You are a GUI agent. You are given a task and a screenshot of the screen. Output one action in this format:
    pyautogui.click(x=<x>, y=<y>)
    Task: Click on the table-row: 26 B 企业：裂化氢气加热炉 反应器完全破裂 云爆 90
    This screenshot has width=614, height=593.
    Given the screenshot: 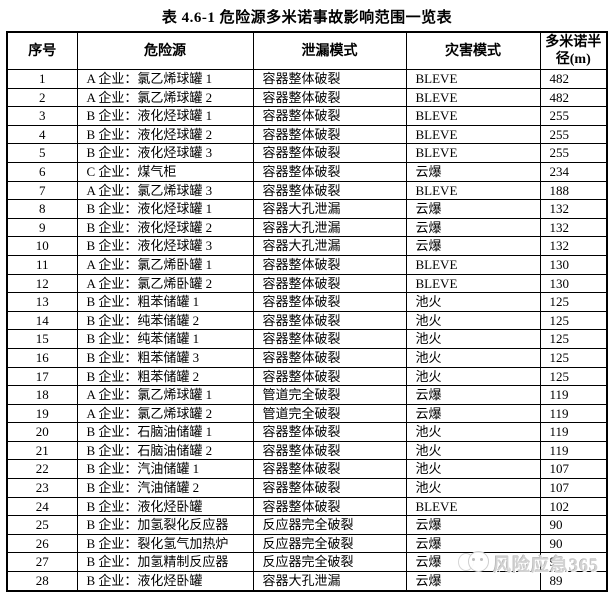 What is the action you would take?
    pyautogui.click(x=307, y=543)
    